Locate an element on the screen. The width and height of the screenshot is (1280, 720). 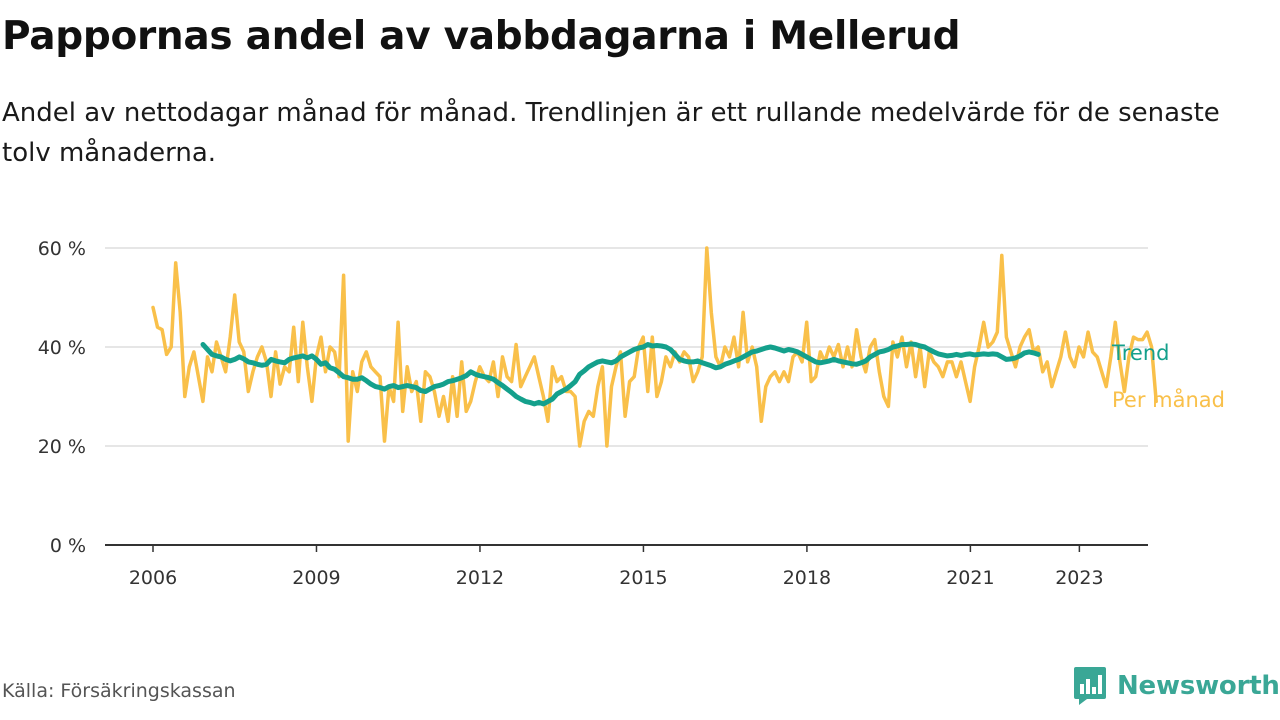
x-tick-label: 2021 is located at coordinates (970, 578).